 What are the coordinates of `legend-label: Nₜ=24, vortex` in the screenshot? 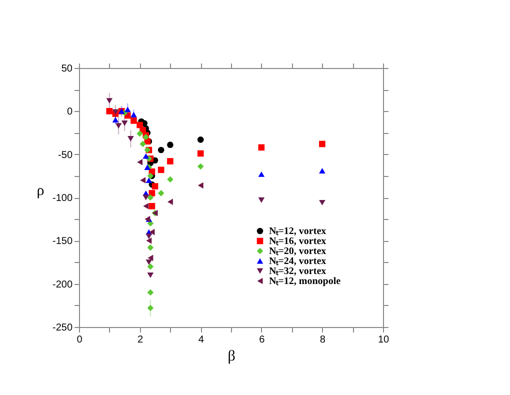 It's located at (297, 261).